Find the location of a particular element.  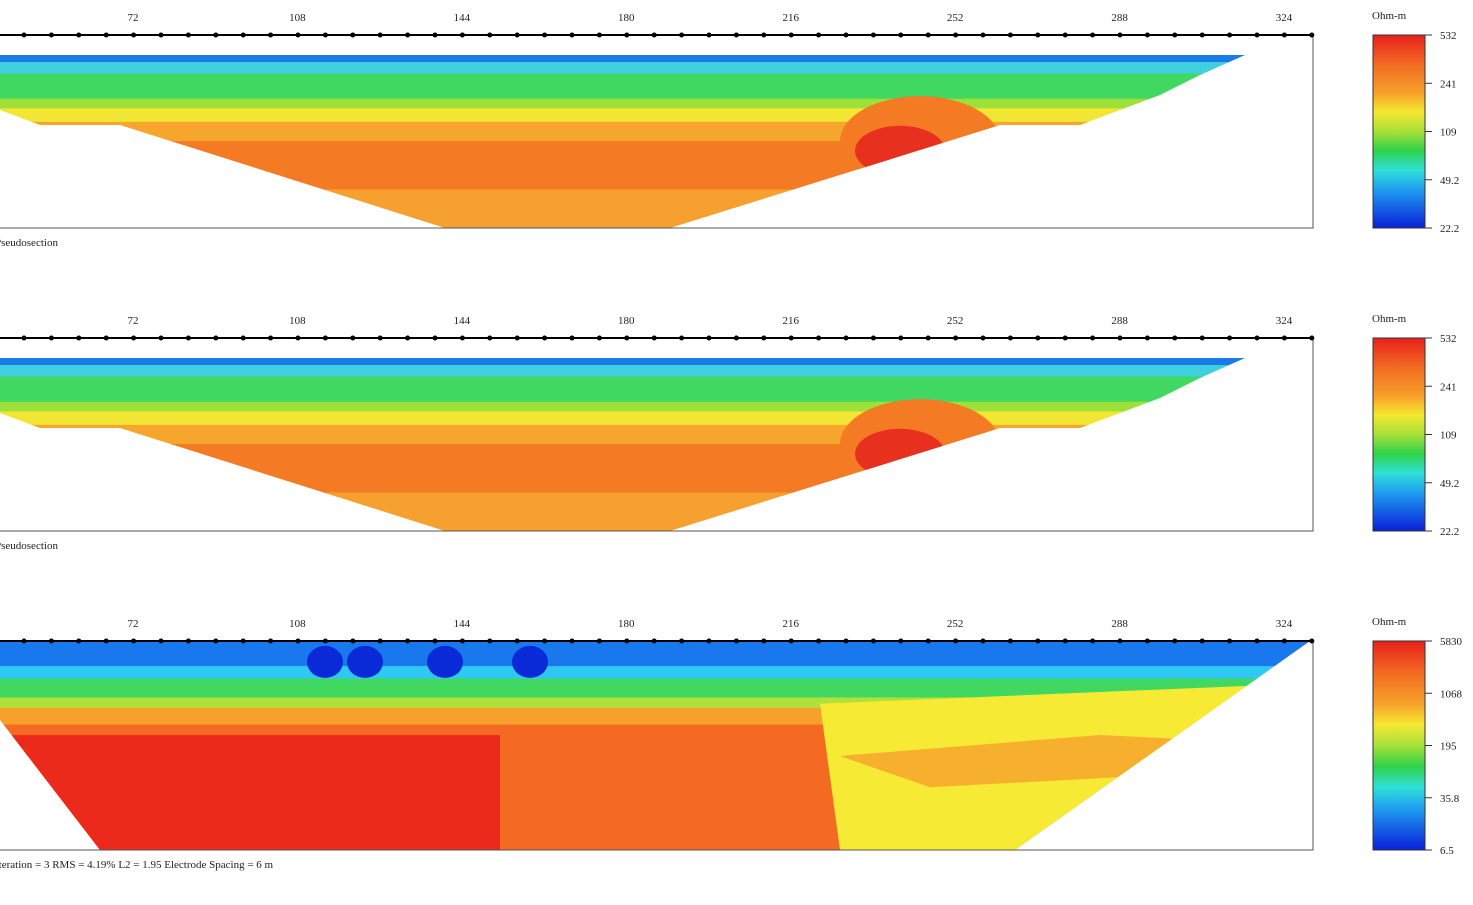

colorbar-label: 6.5 is located at coordinates (1447, 851).